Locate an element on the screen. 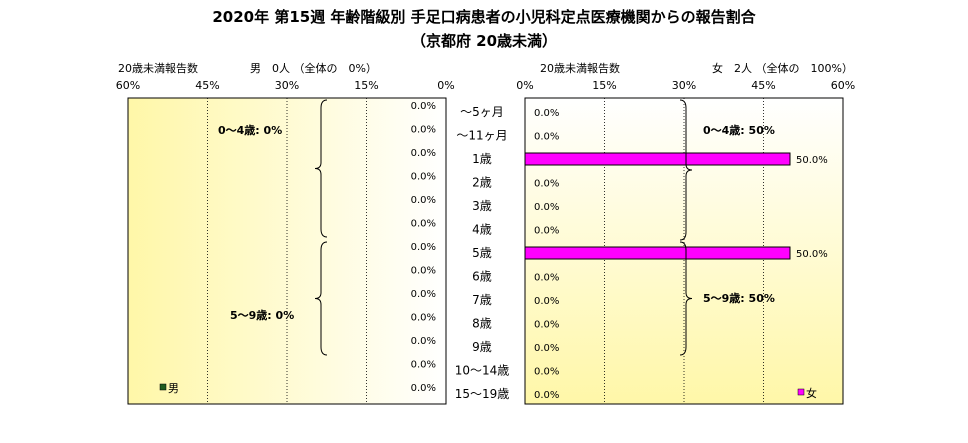  legend-swatch-male is located at coordinates (163, 387).